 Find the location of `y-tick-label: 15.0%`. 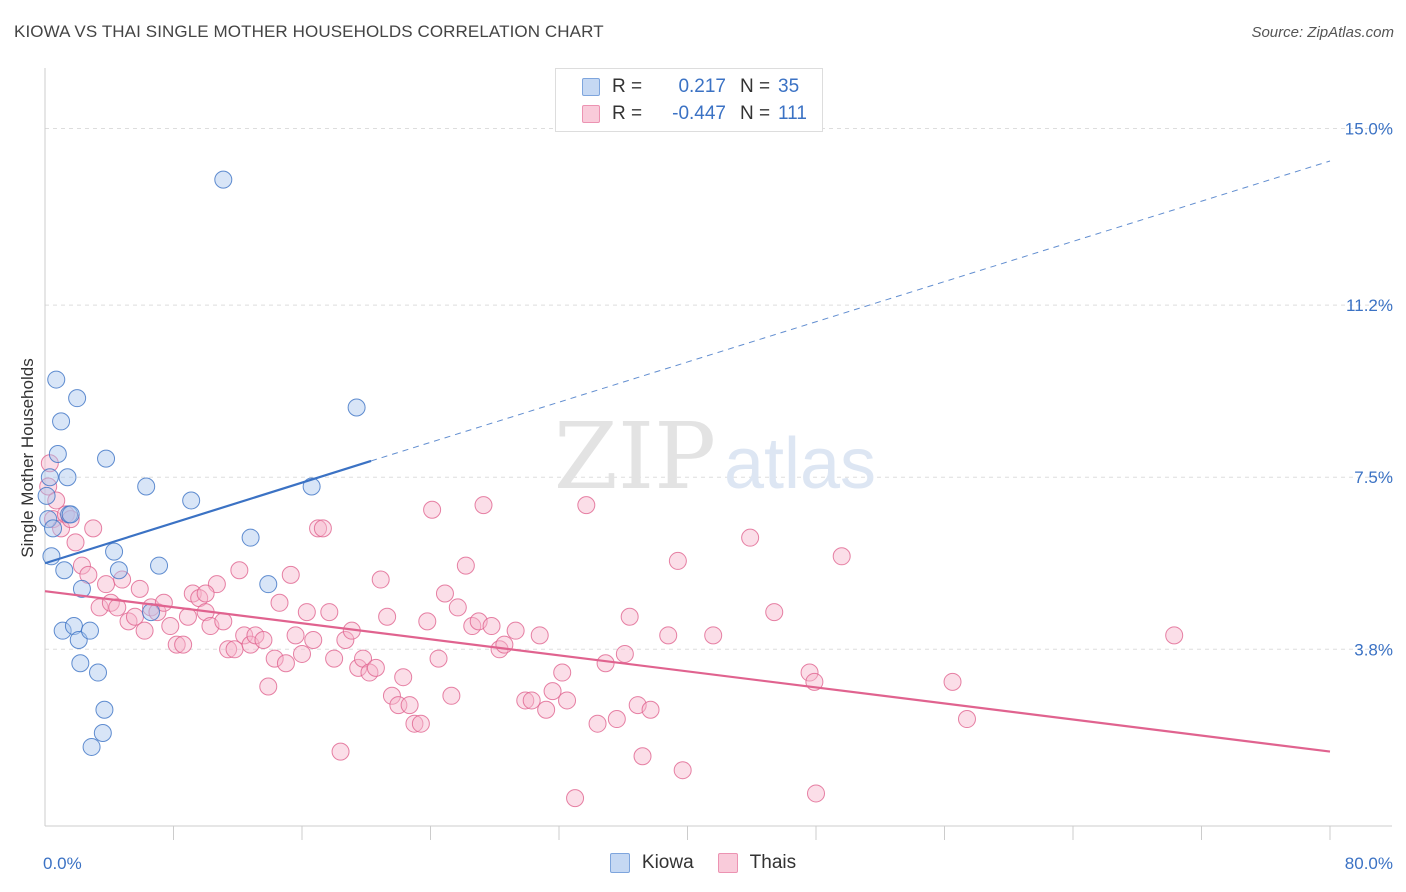

y-tick-label: 15.0% is located at coordinates (1369, 128).